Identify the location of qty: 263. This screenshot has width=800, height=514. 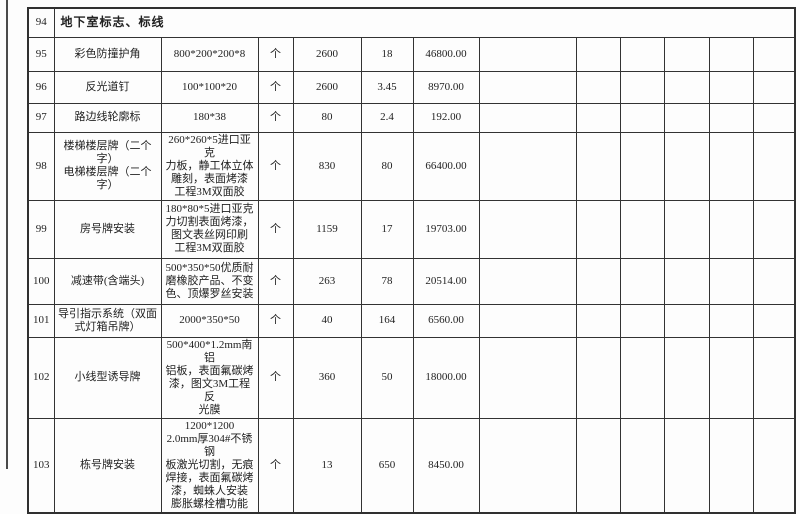
(327, 280).